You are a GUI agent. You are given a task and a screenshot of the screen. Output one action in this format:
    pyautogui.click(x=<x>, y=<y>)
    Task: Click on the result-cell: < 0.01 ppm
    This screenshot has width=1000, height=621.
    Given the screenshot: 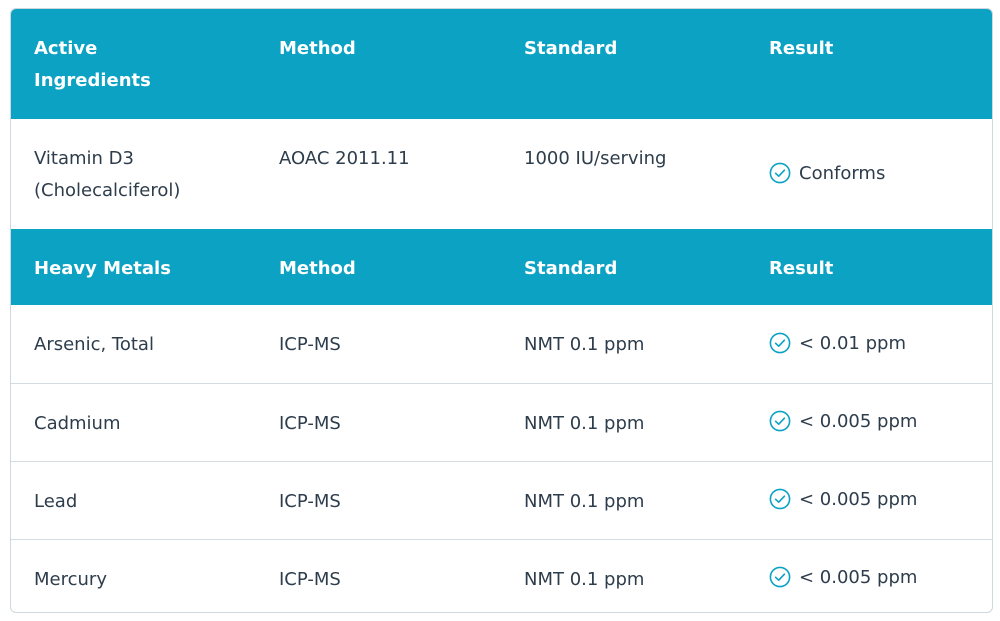 What is the action you would take?
    pyautogui.click(x=869, y=344)
    